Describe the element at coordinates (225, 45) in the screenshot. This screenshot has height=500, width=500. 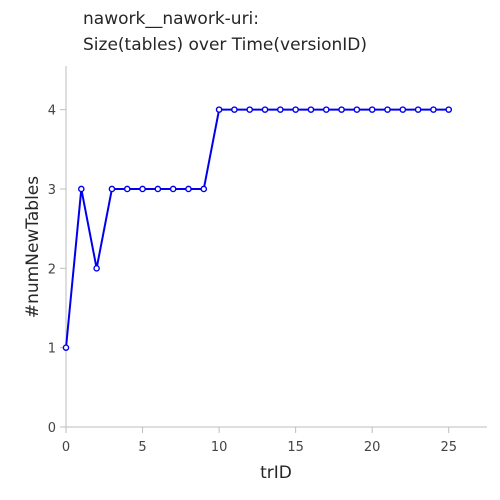
I see `chart-subtitle: Size(tables) over Time(versionID)` at that location.